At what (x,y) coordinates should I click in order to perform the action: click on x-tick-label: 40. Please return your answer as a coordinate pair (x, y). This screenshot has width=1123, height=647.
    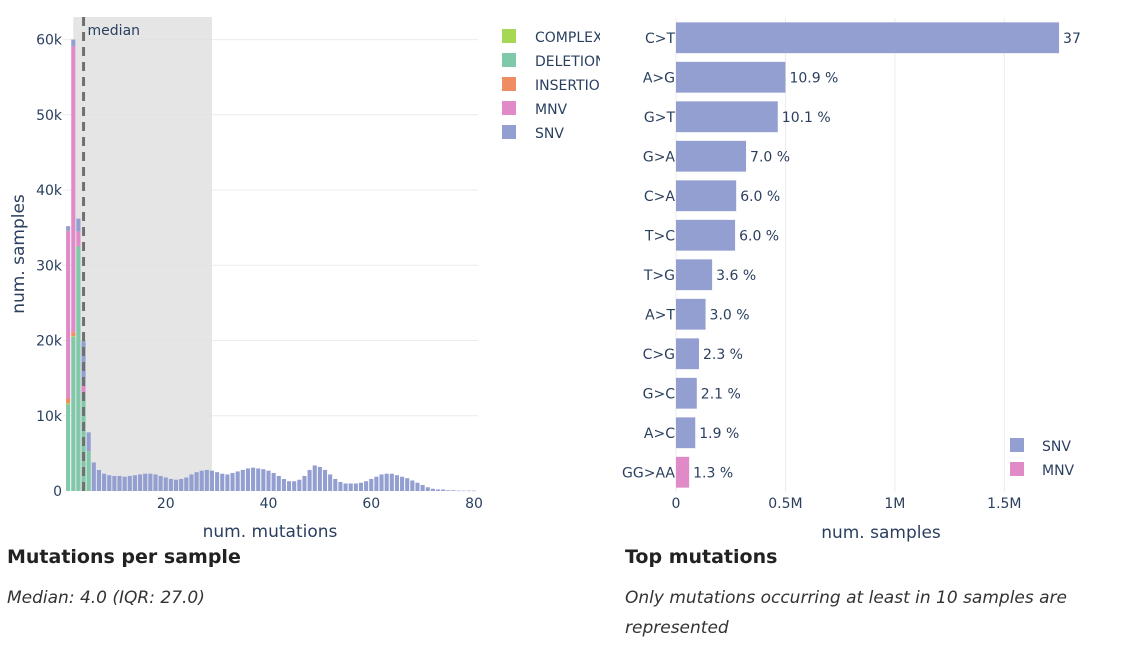
    Looking at the image, I should click on (269, 504).